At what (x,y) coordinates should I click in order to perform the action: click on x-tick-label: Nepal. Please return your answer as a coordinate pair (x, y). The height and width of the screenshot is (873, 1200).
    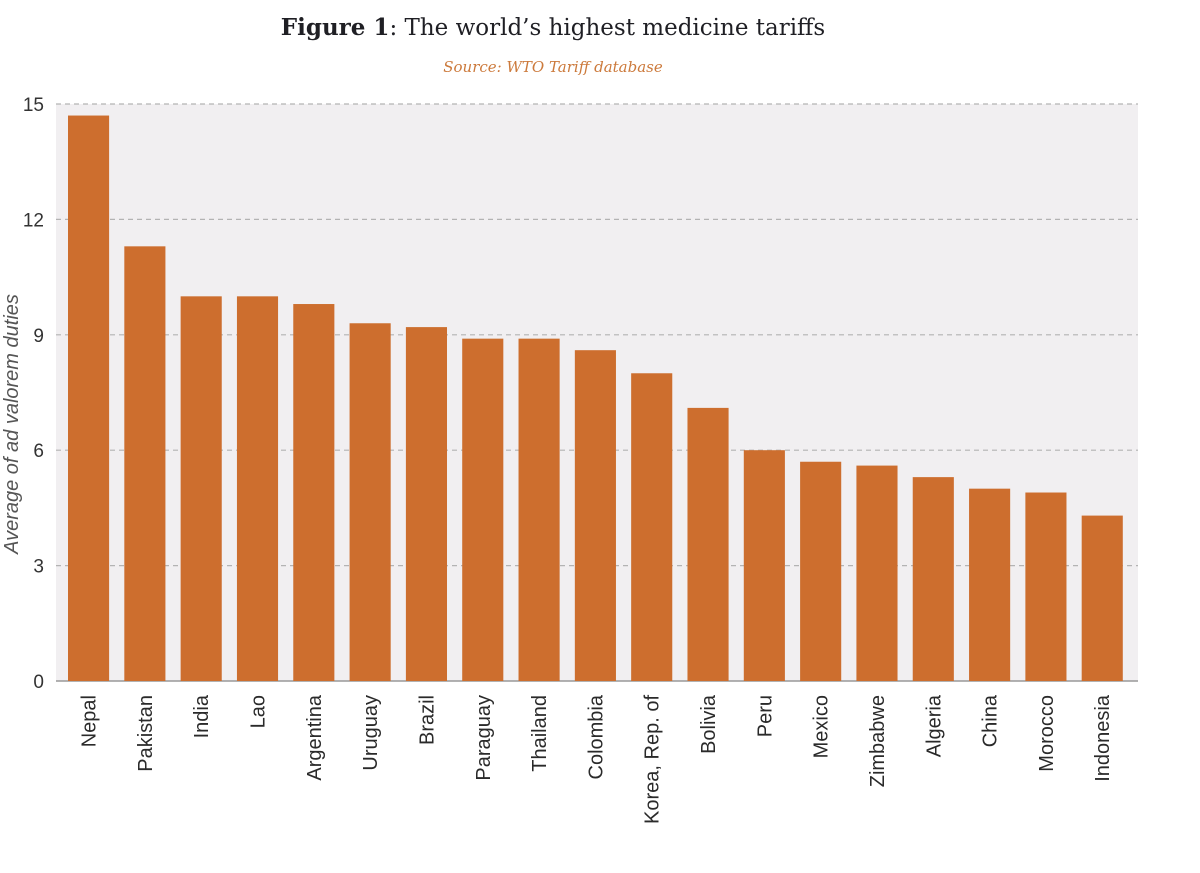
    Looking at the image, I should click on (90, 721).